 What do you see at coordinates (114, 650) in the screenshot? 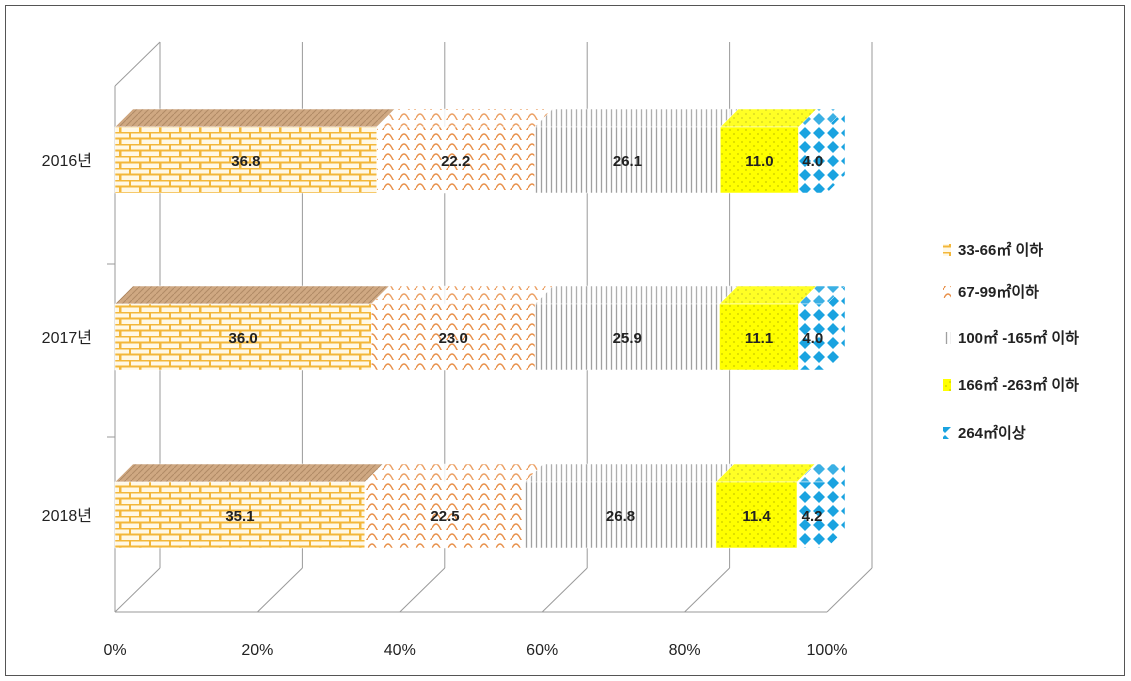
I see `x-tick-label: 0%` at bounding box center [114, 650].